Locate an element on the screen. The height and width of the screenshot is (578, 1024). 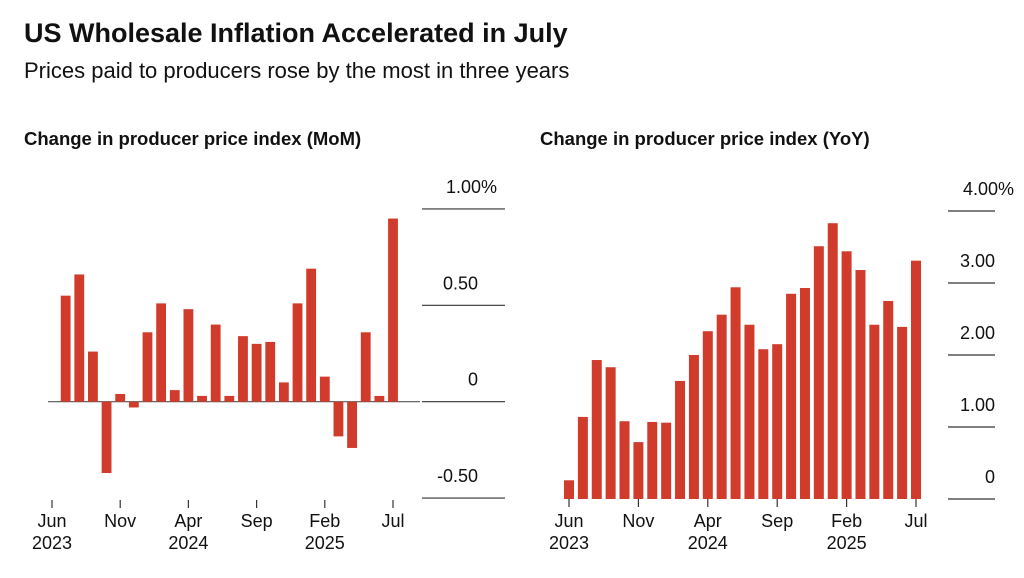
y-tick-label: 3.00 is located at coordinates (977, 261).